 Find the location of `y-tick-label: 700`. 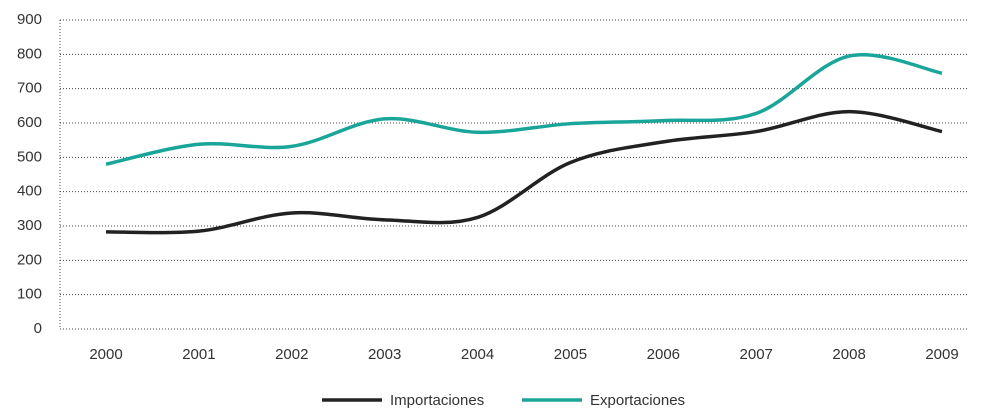

y-tick-label: 700 is located at coordinates (29, 88).